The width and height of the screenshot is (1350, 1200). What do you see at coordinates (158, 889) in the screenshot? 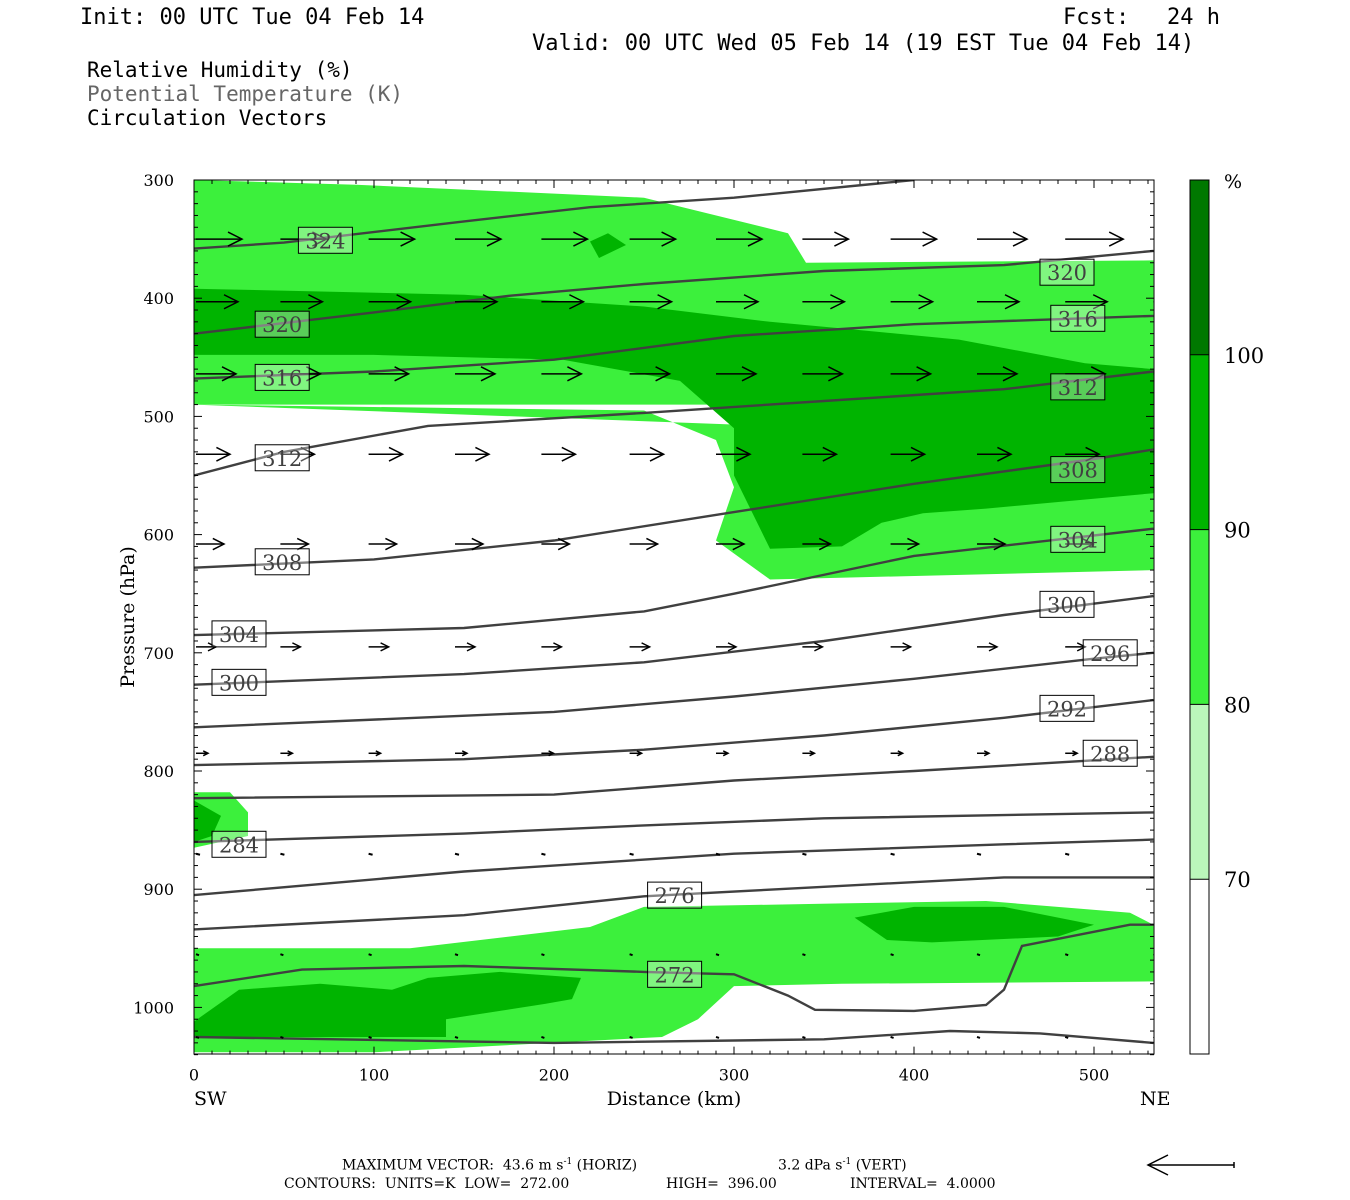
I see `y-tick-label-900: 900` at bounding box center [158, 889].